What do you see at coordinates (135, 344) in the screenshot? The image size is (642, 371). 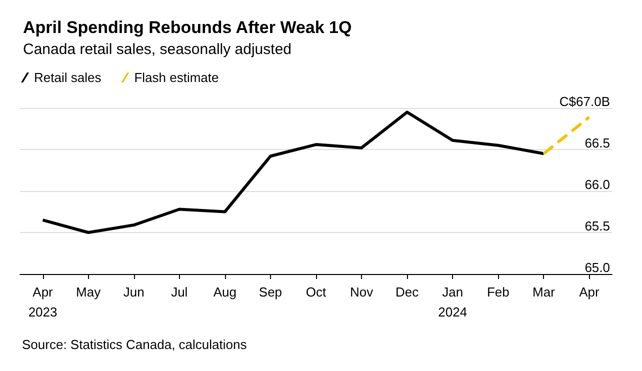 I see `source-note: Source: Statistics Canada, calculations` at bounding box center [135, 344].